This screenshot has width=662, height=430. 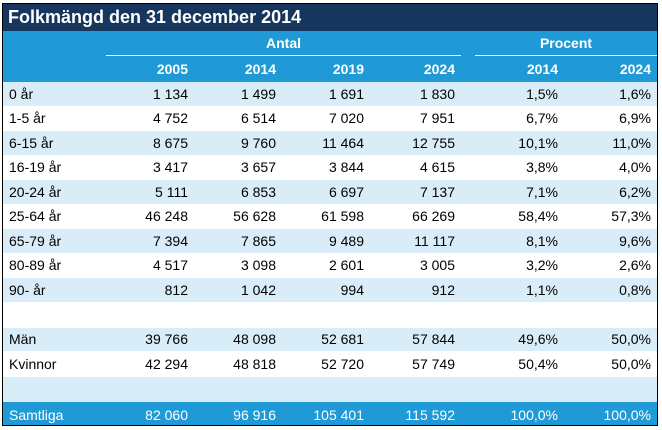 I want to click on percent-cell: 6,2%, so click(x=610, y=192).